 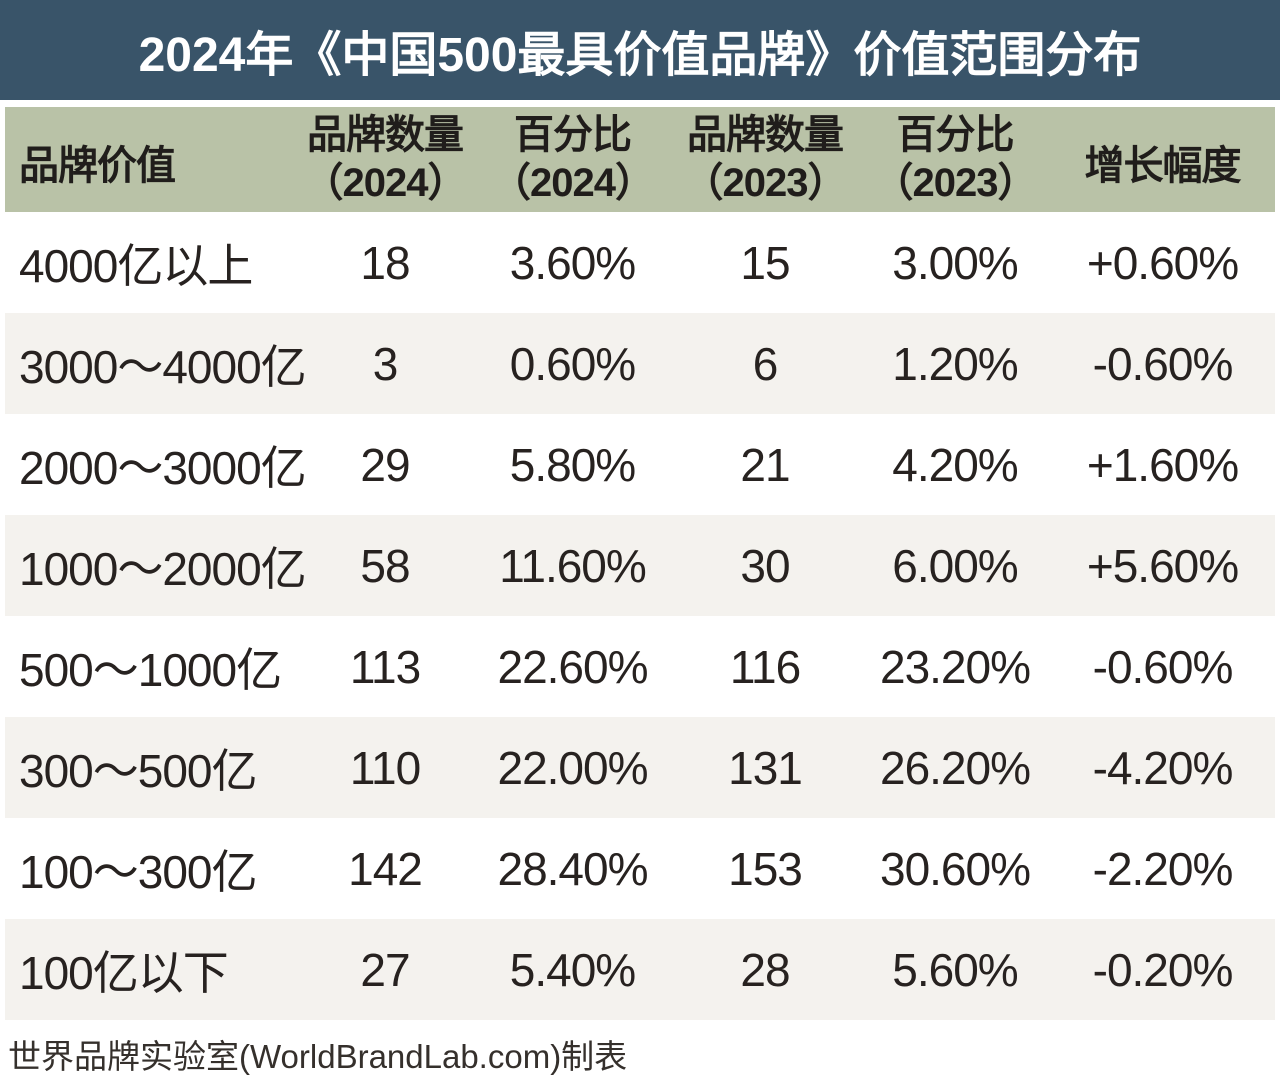 What do you see at coordinates (163, 366) in the screenshot?
I see `cell-brand-value: 3000～4000亿` at bounding box center [163, 366].